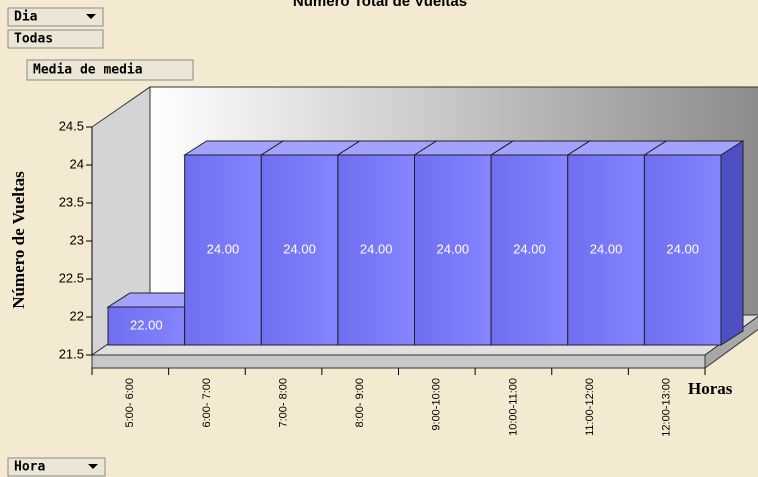 The width and height of the screenshot is (758, 477). I want to click on x-tick-label: 8:00- 9:00, so click(360, 403).